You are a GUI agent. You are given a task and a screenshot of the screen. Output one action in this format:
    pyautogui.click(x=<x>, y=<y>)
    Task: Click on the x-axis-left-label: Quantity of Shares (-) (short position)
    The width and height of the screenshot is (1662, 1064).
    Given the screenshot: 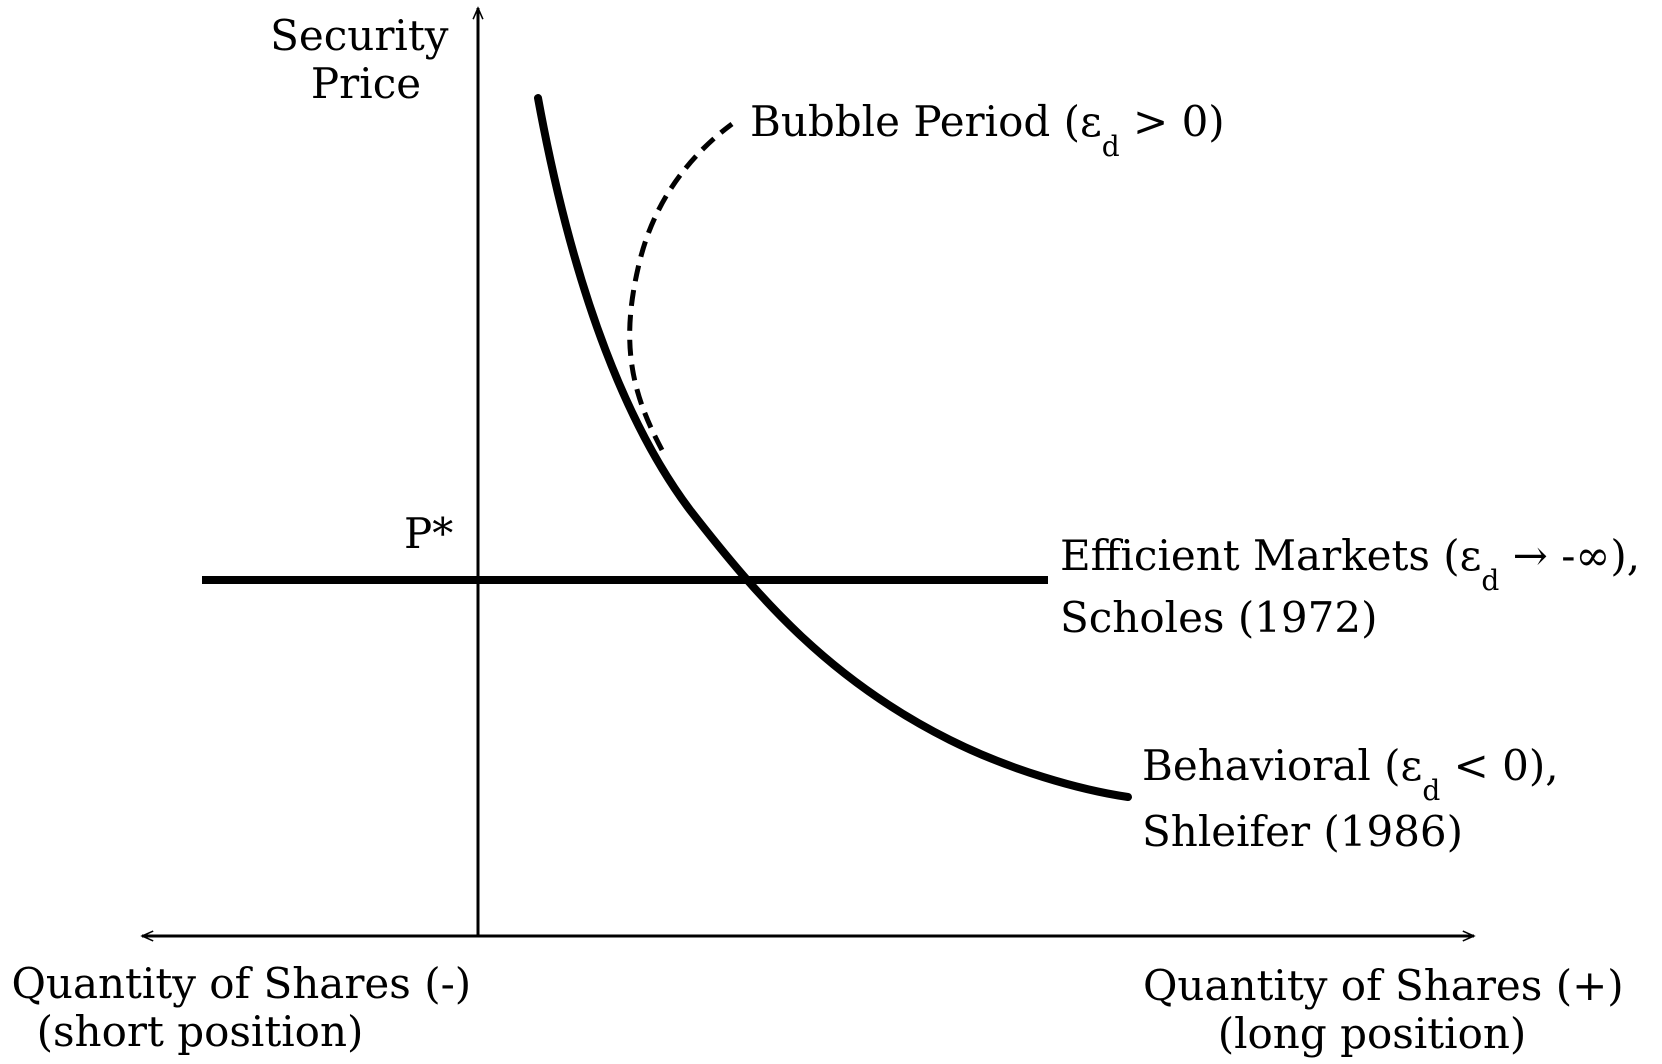 What is the action you would take?
    pyautogui.click(x=247, y=1007)
    